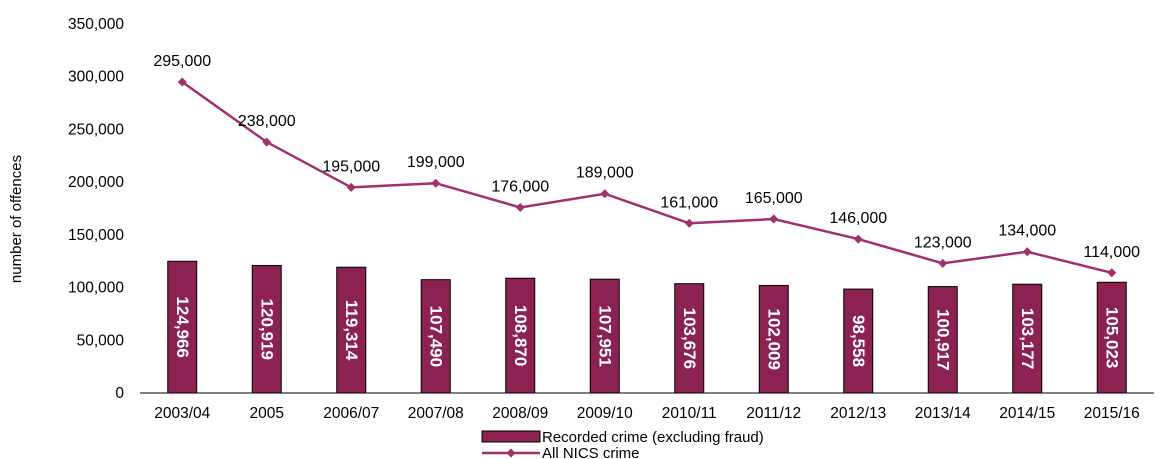 The height and width of the screenshot is (459, 1162). I want to click on x-tick-label: 2015/16, so click(1112, 413).